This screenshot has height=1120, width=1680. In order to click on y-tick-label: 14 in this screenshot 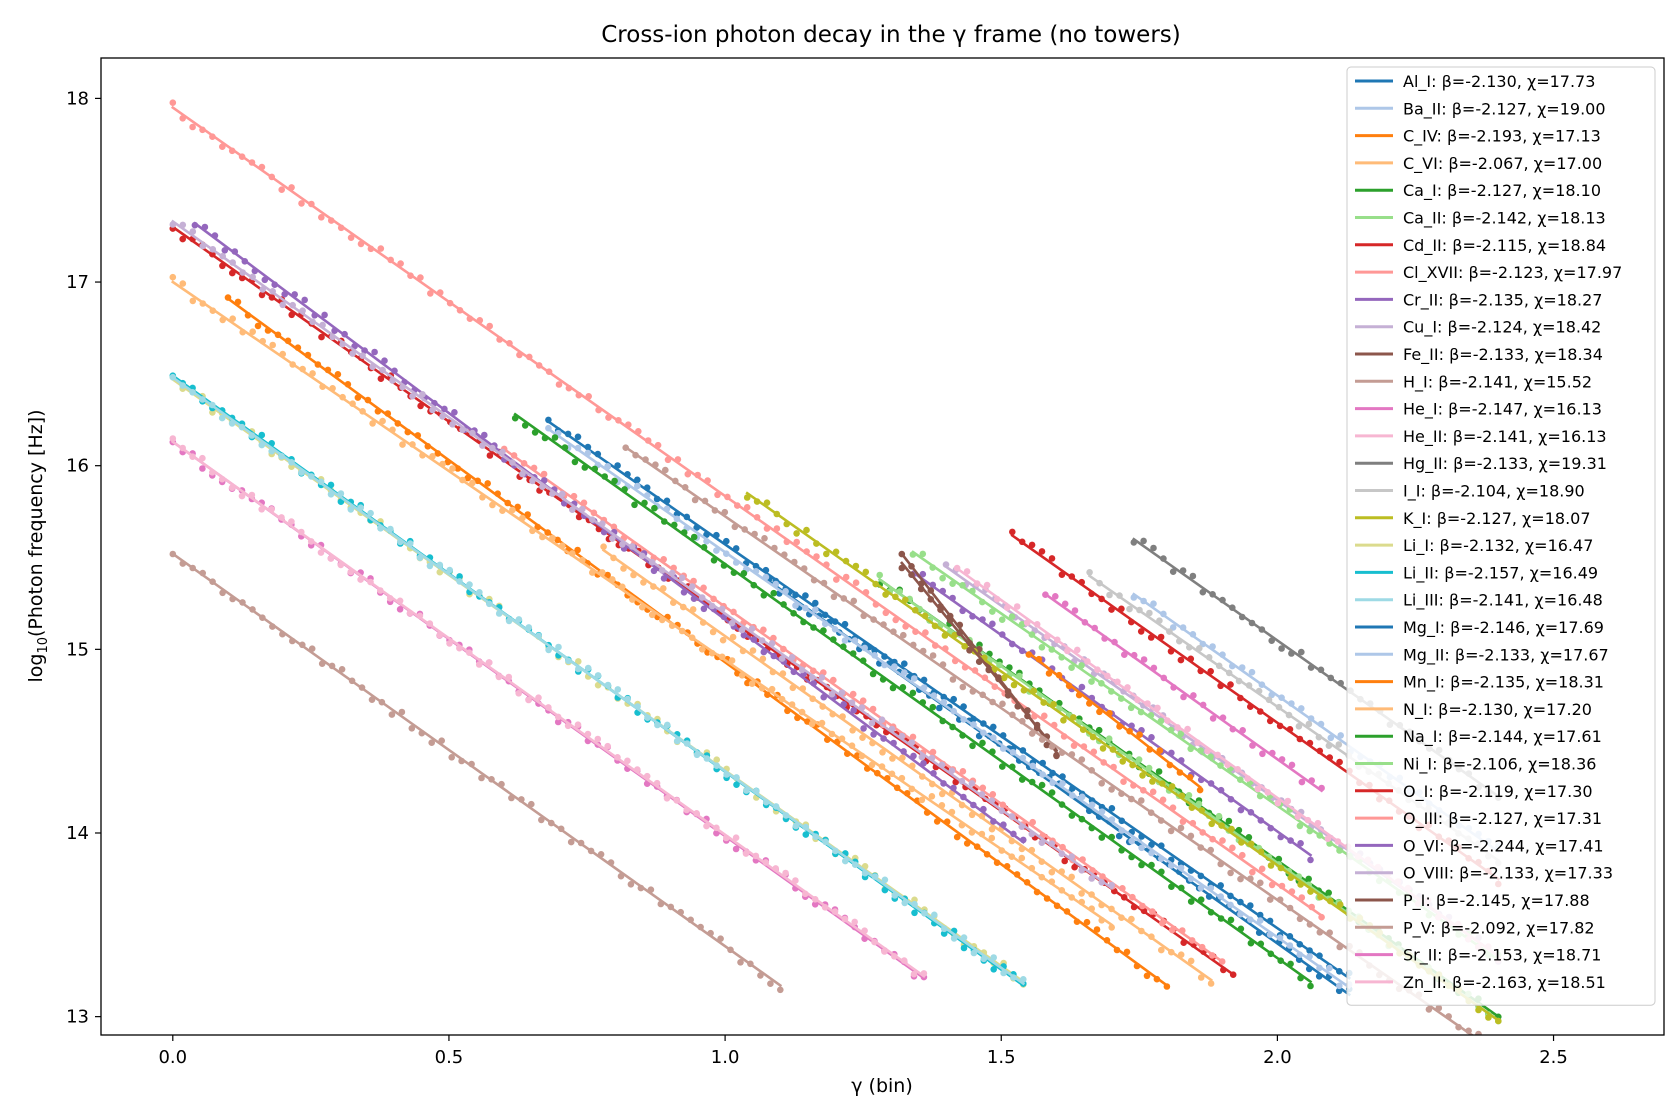, I will do `click(77, 833)`.